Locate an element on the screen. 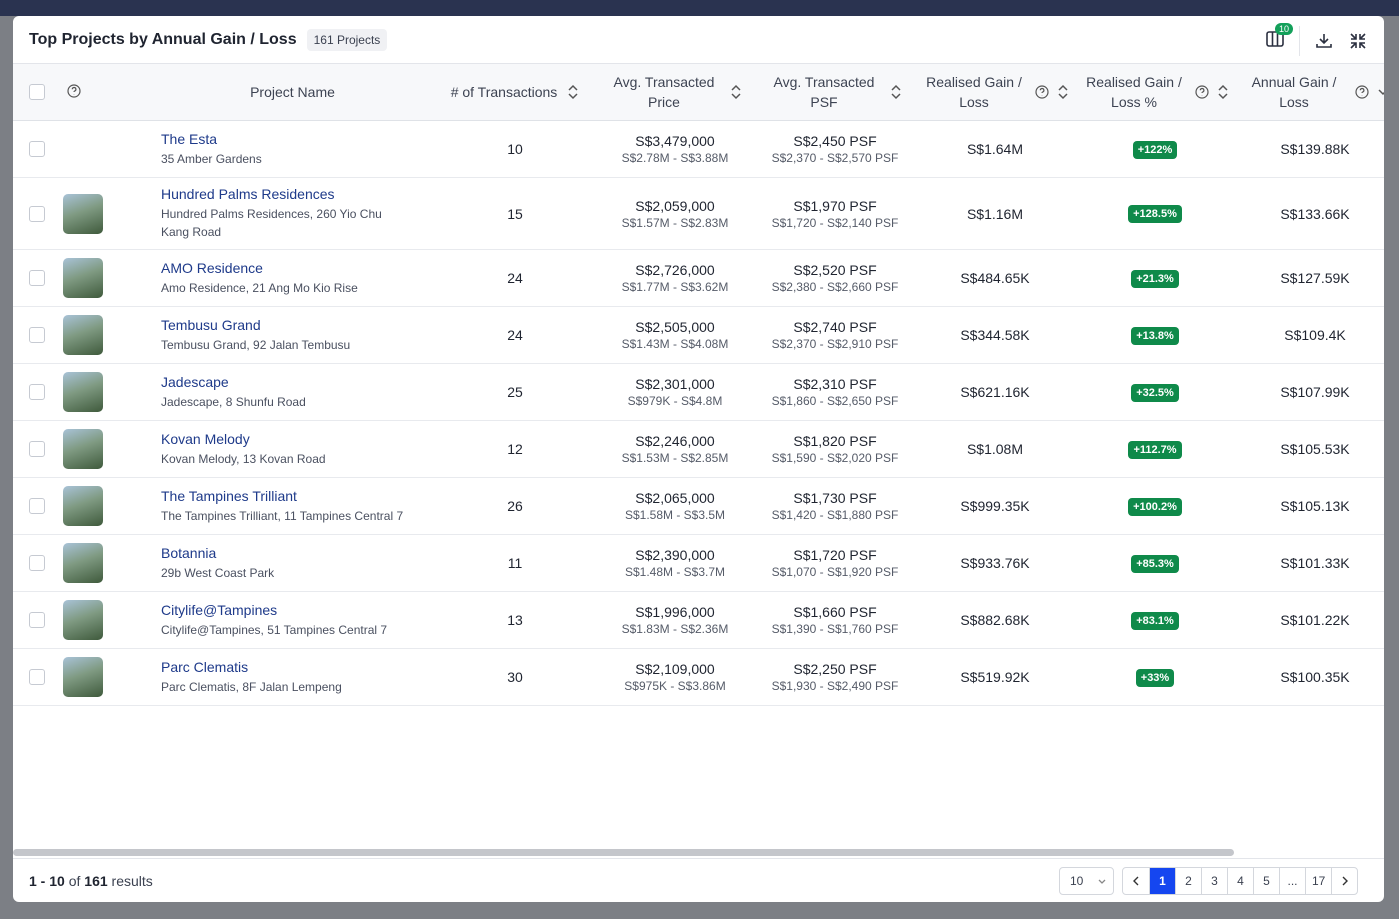 Image resolution: width=1399 pixels, height=919 pixels. select-all-checkbox is located at coordinates (37, 92).